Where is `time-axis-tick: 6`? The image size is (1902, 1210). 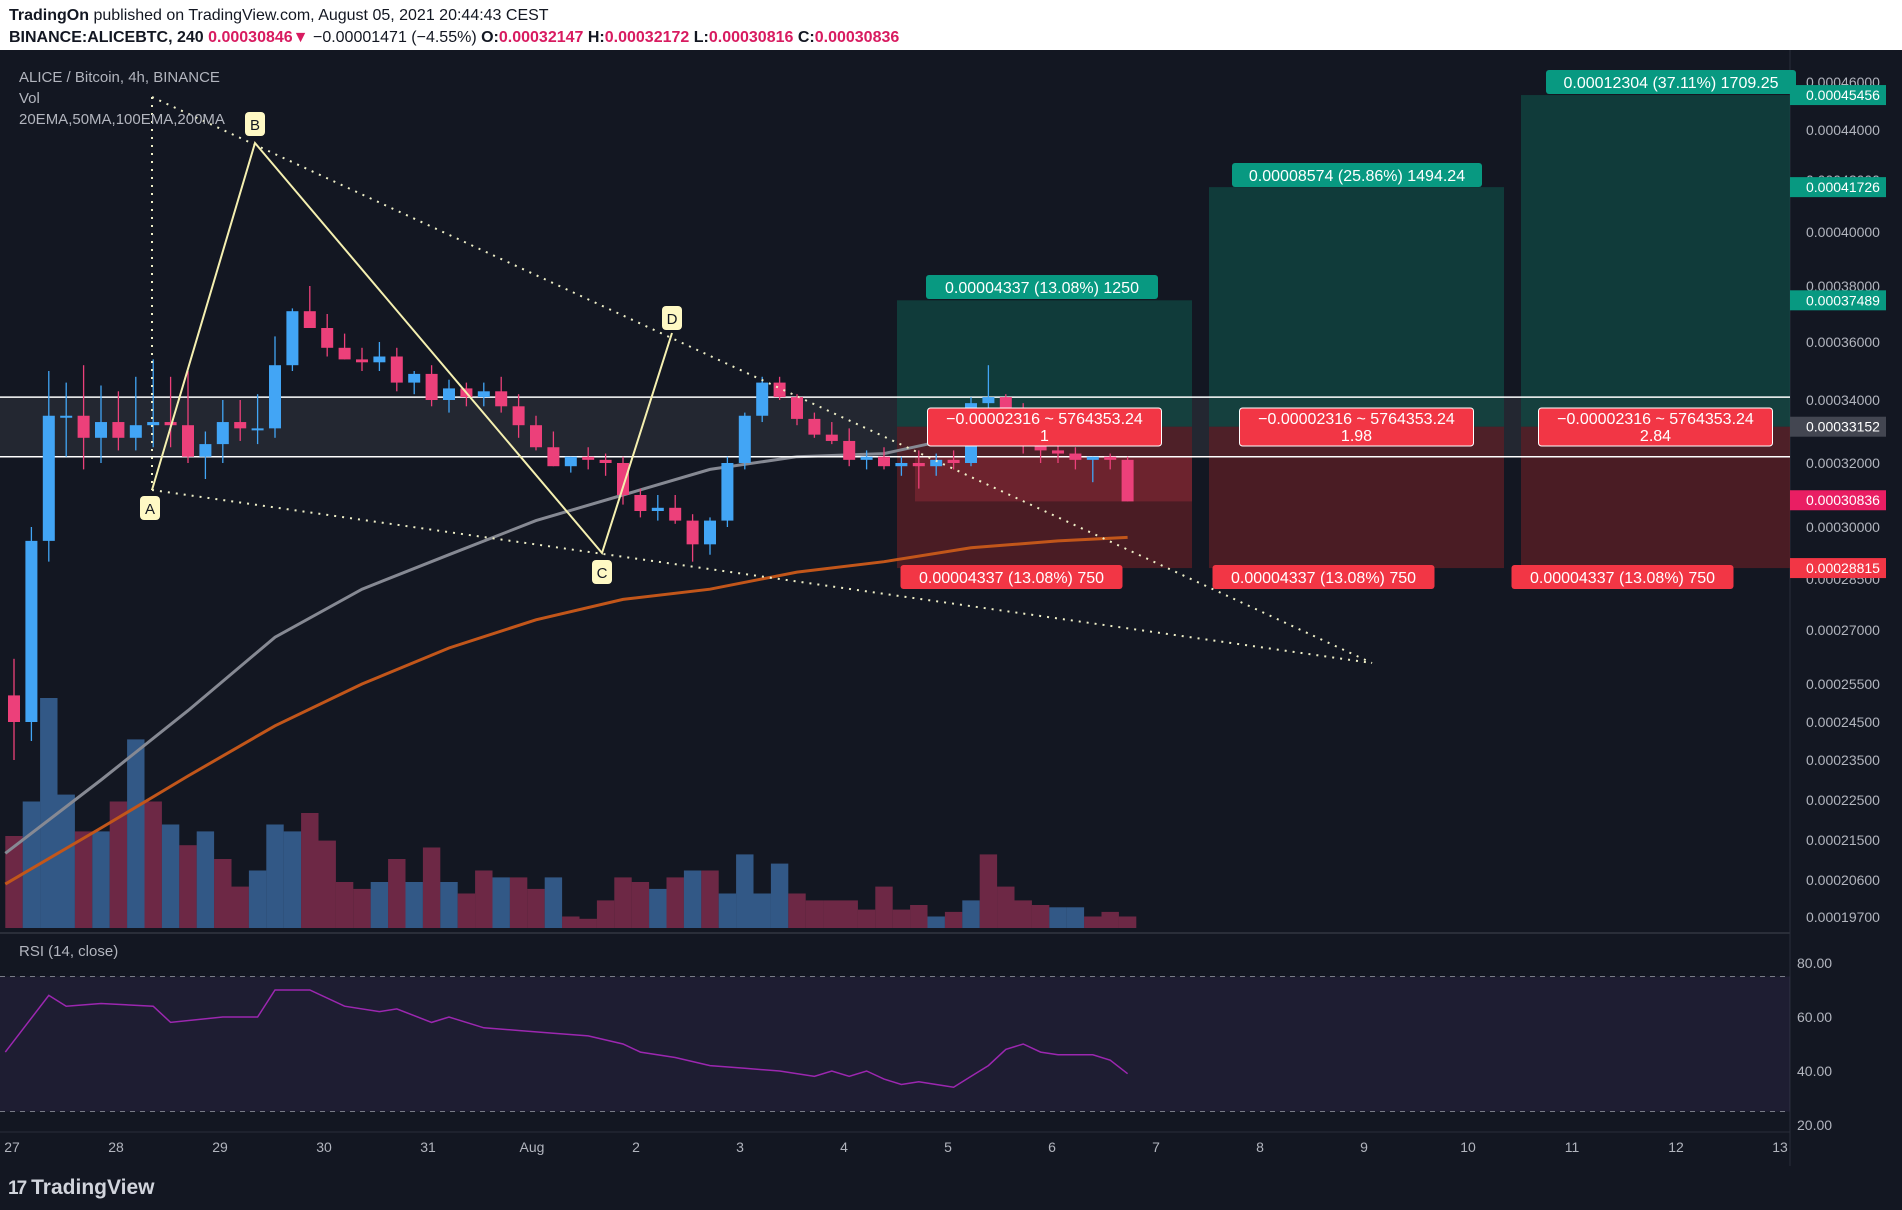
time-axis-tick: 6 is located at coordinates (1052, 1147).